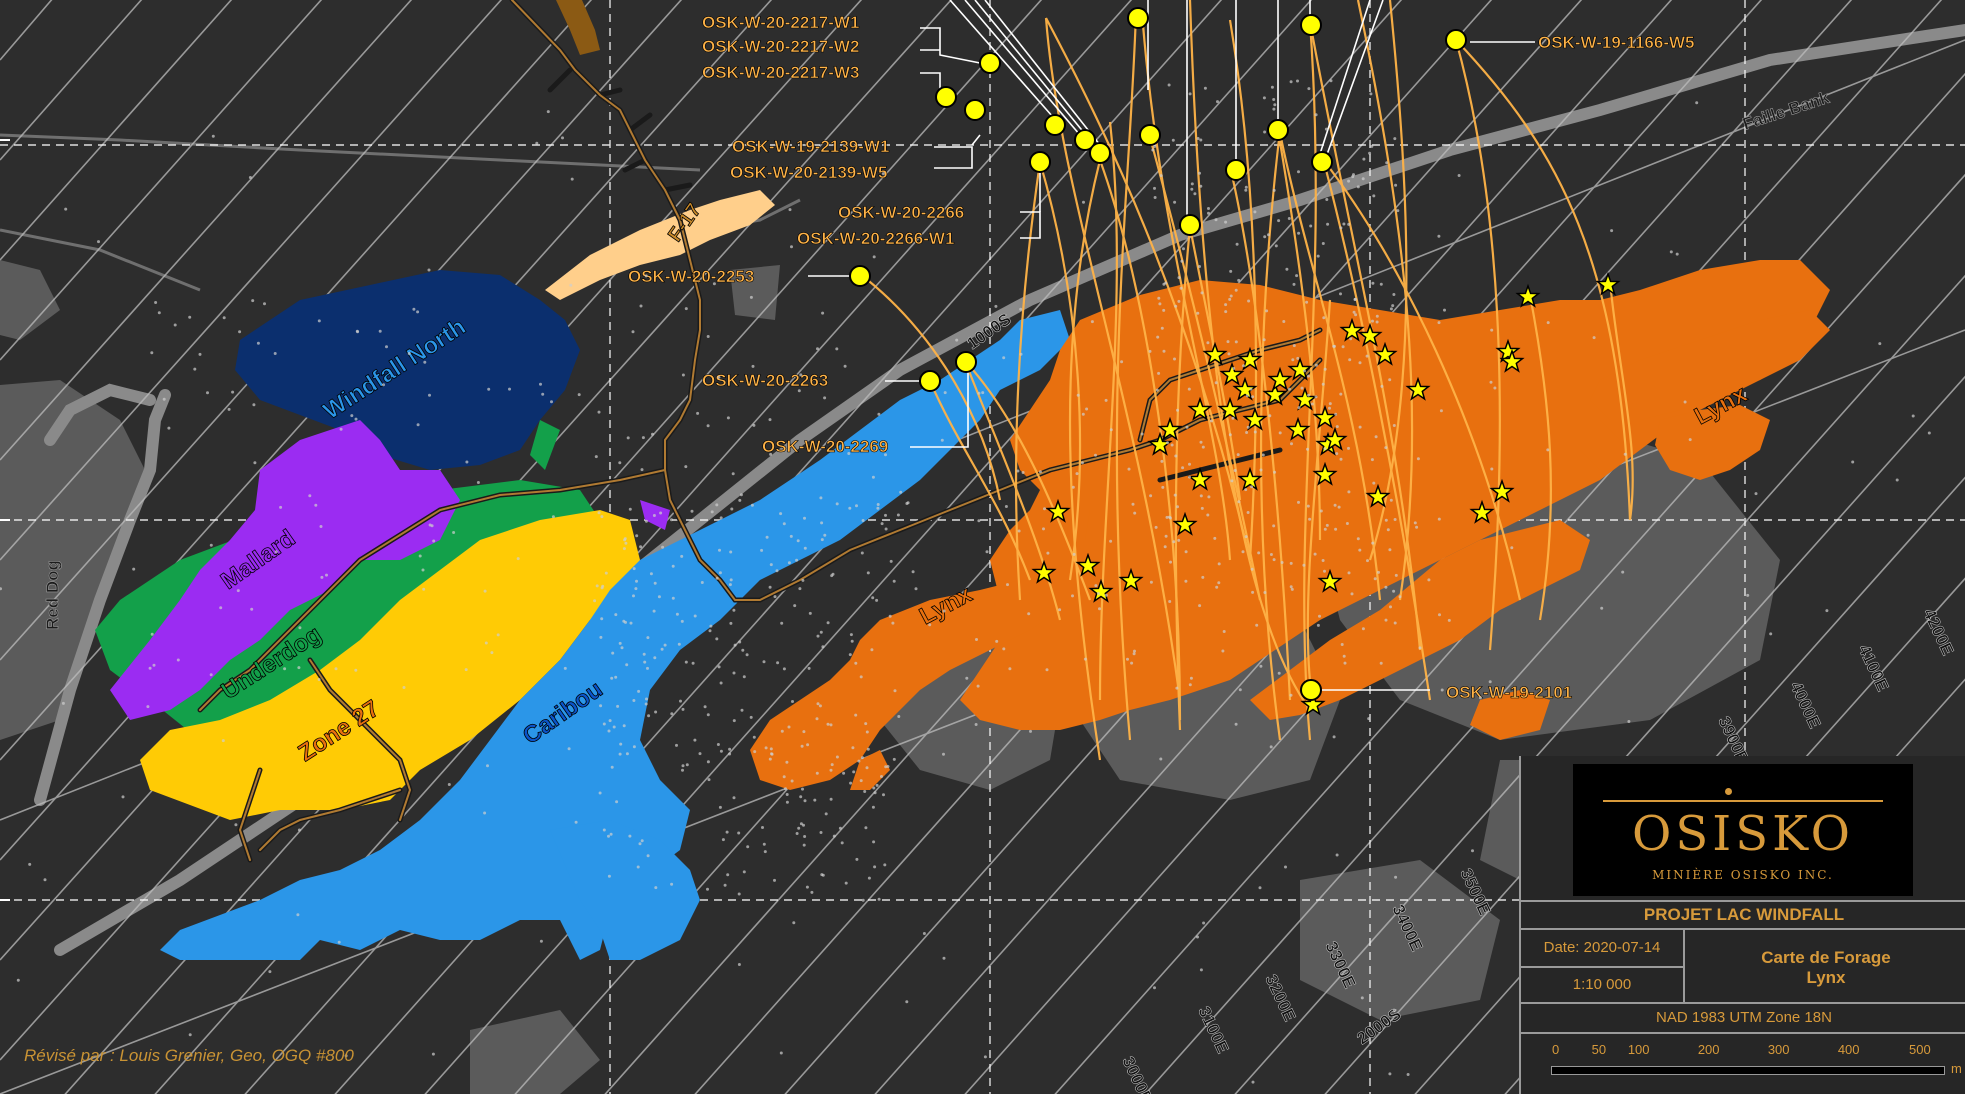  What do you see at coordinates (1236, 170) in the screenshot?
I see `collar-i` at bounding box center [1236, 170].